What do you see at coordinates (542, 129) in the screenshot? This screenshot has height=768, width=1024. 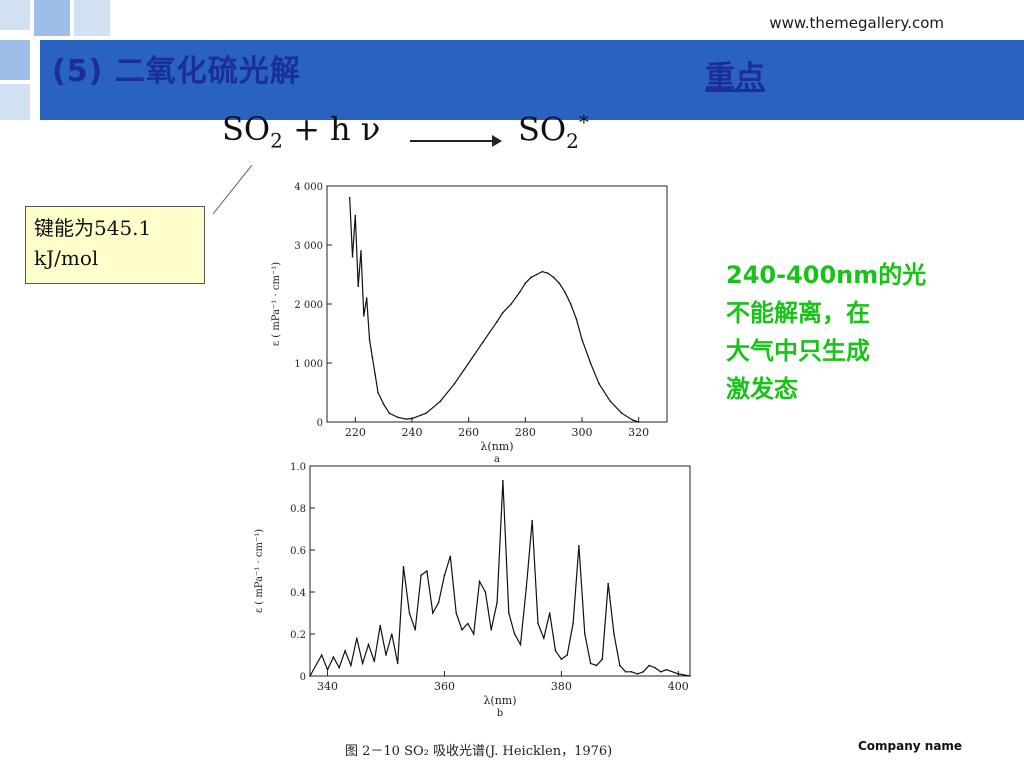 I see `equation-product: SO` at bounding box center [542, 129].